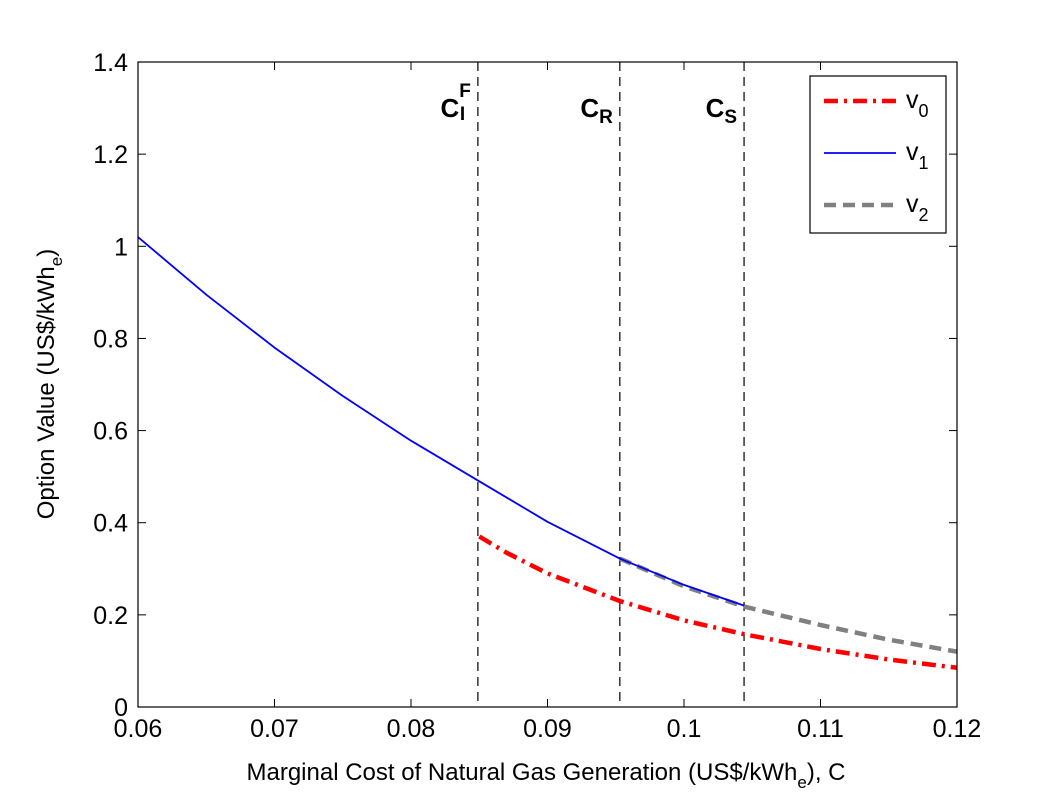 The image size is (1057, 801). Describe the element at coordinates (596, 110) in the screenshot. I see `threshold-label-1: CR` at that location.